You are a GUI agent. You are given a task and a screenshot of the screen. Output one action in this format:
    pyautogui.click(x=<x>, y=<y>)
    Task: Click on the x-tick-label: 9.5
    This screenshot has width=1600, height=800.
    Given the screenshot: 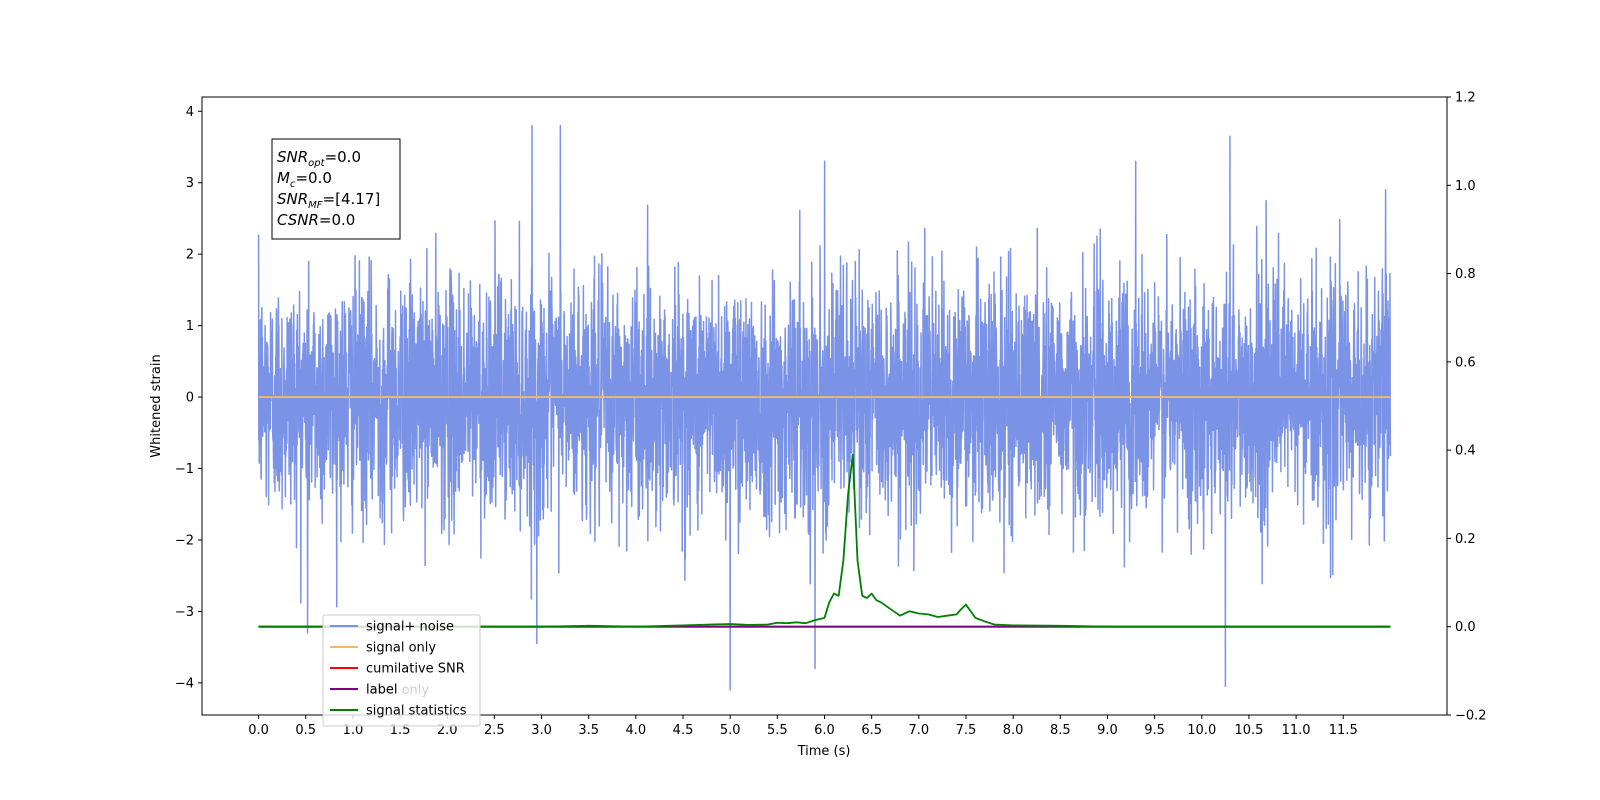 What is the action you would take?
    pyautogui.click(x=1154, y=730)
    